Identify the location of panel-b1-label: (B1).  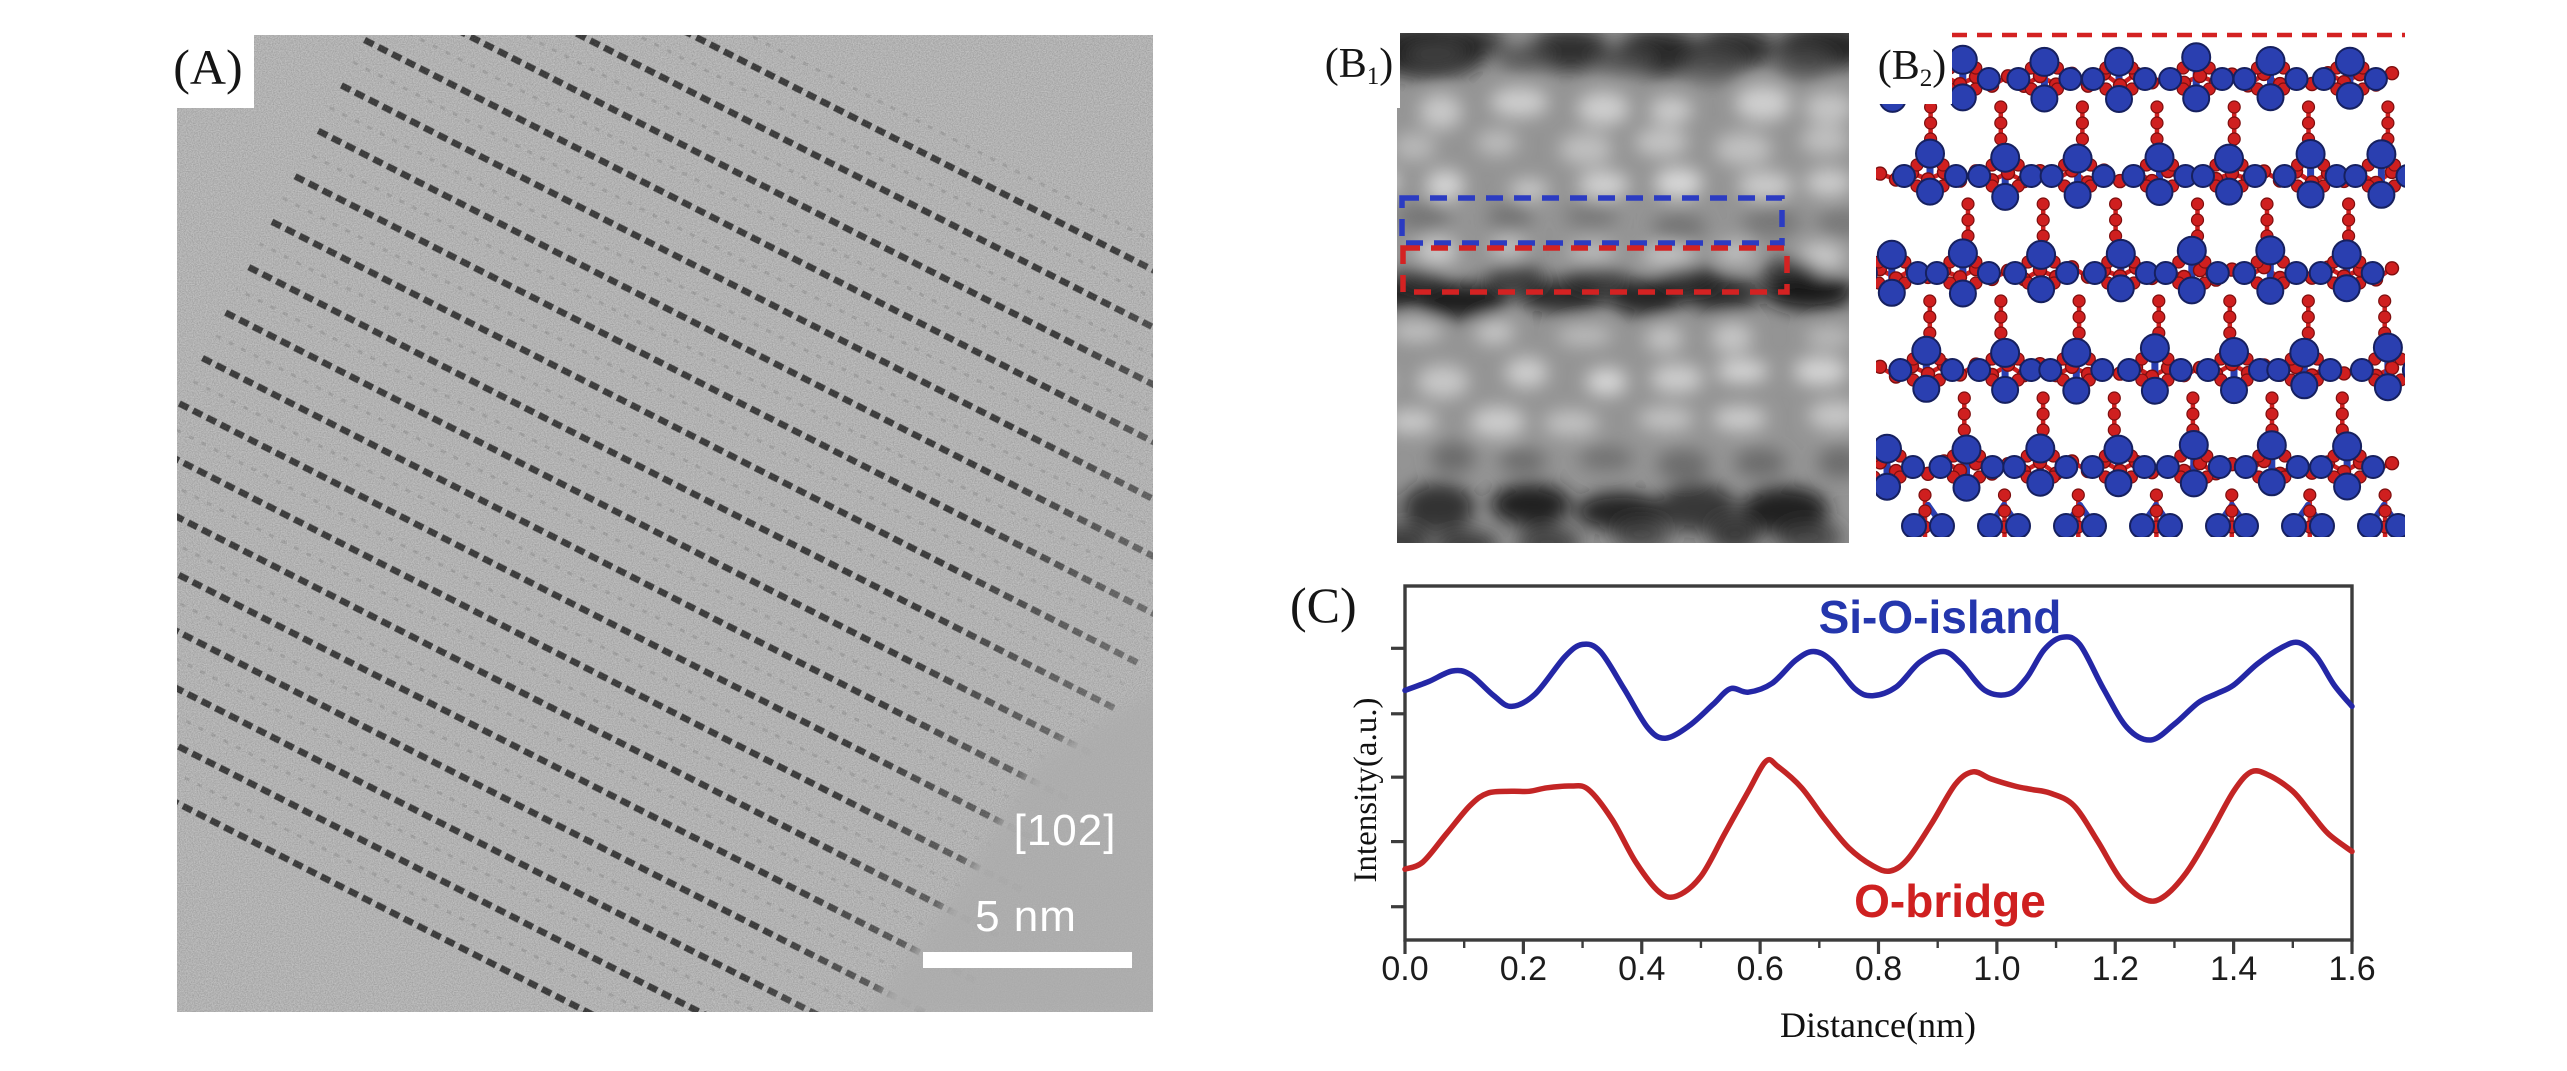
(1359, 66).